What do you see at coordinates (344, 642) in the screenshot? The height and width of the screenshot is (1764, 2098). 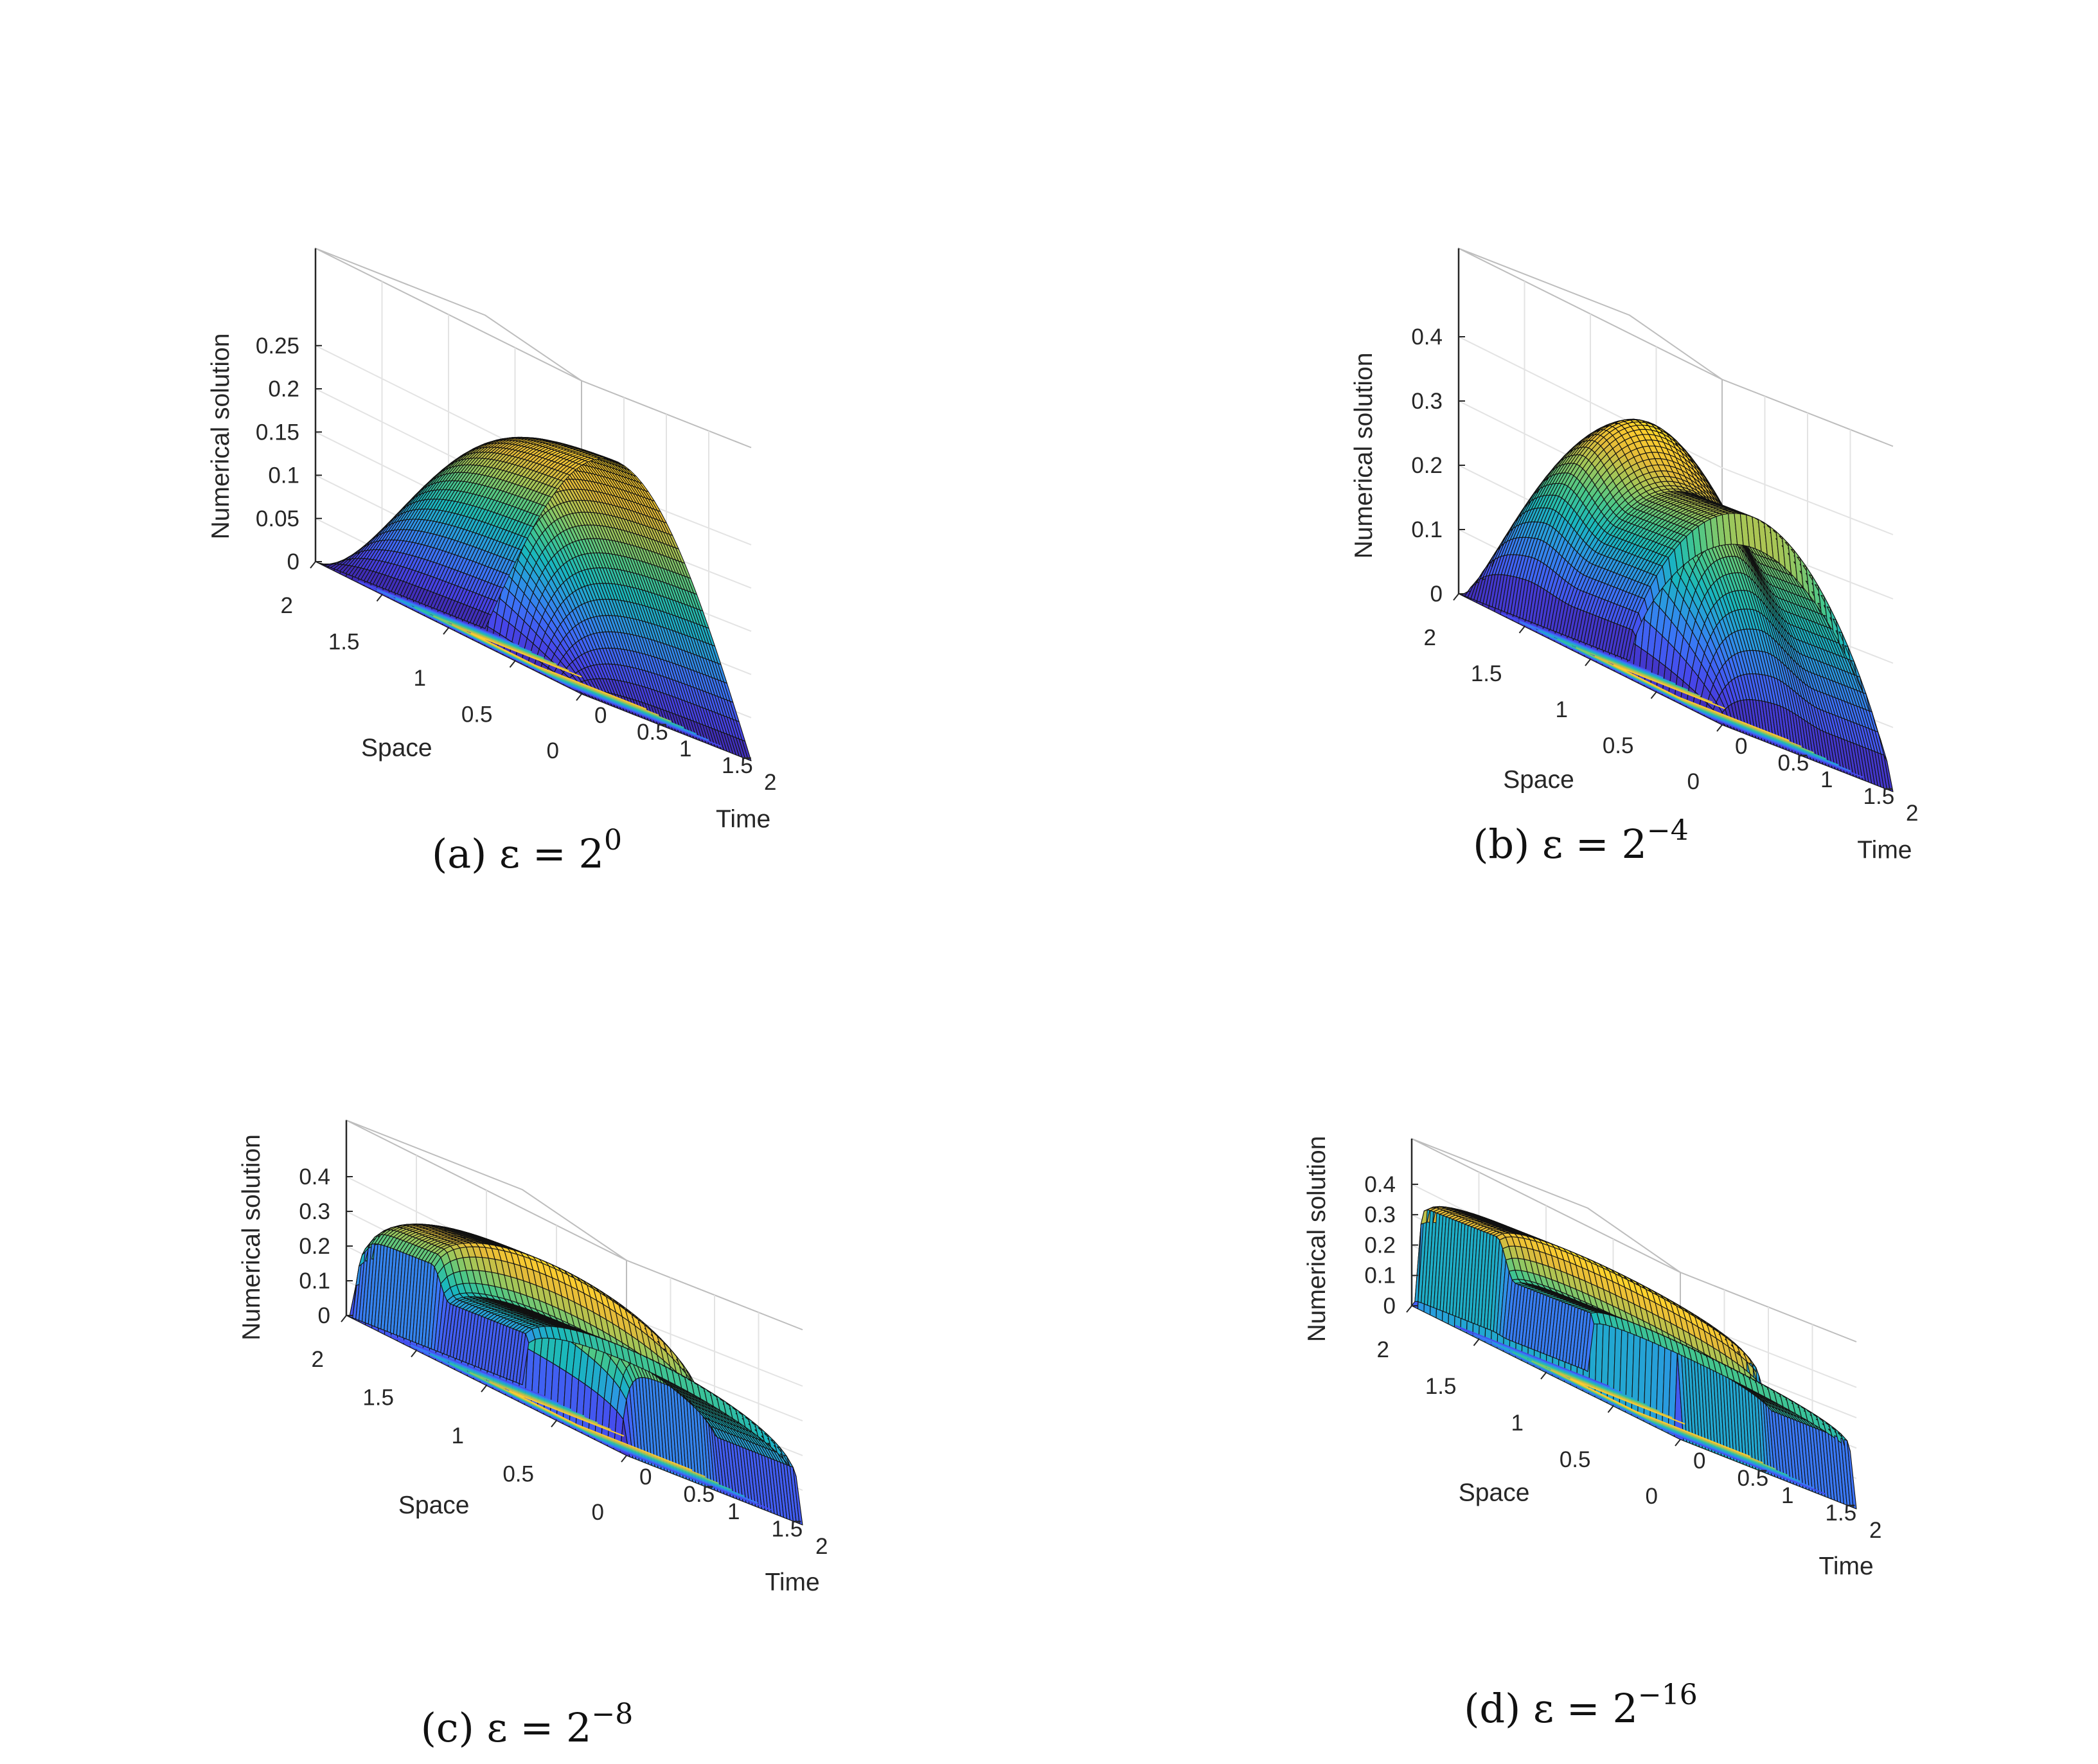 I see `x-tick-label: 1.5` at bounding box center [344, 642].